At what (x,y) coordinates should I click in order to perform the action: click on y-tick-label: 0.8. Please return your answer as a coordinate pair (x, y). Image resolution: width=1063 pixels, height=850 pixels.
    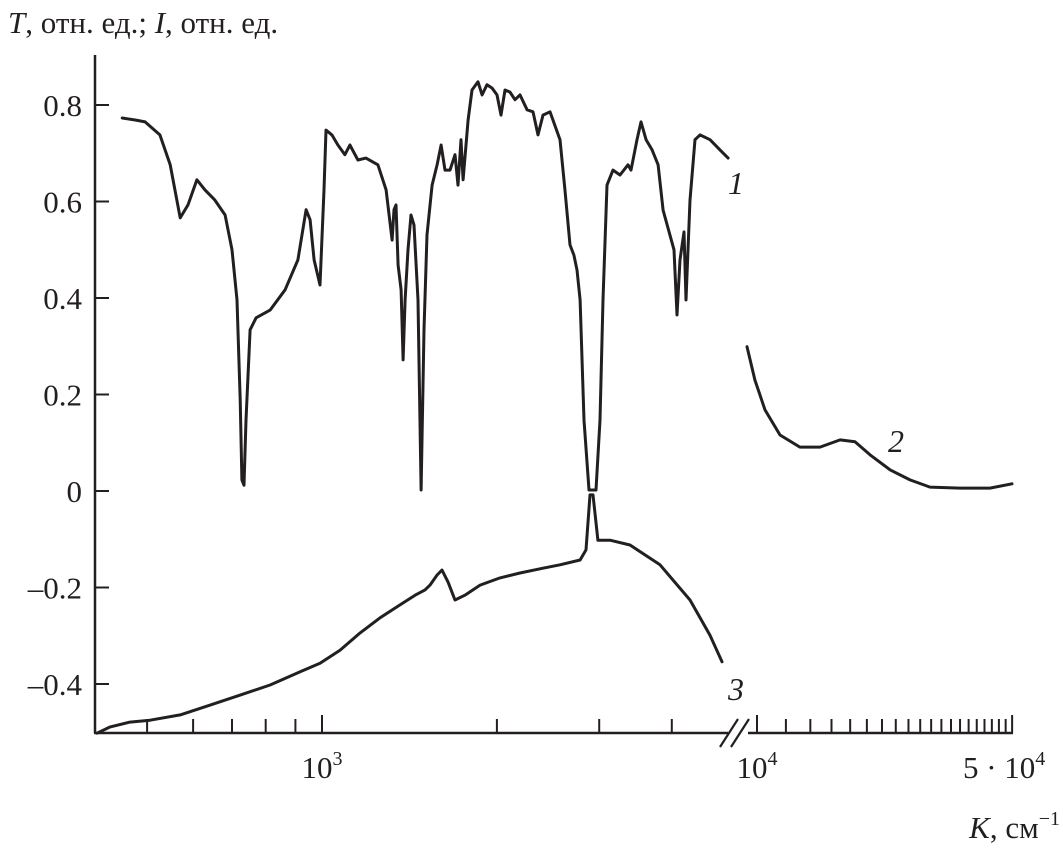
    Looking at the image, I should click on (62, 105).